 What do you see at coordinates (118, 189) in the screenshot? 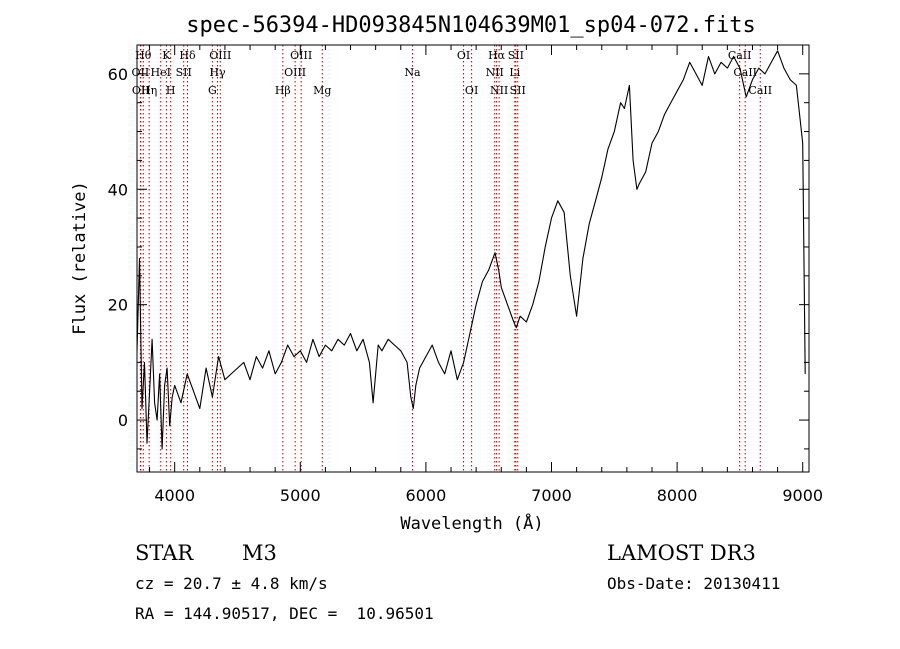
I see `y-tick-label: 40` at bounding box center [118, 189].